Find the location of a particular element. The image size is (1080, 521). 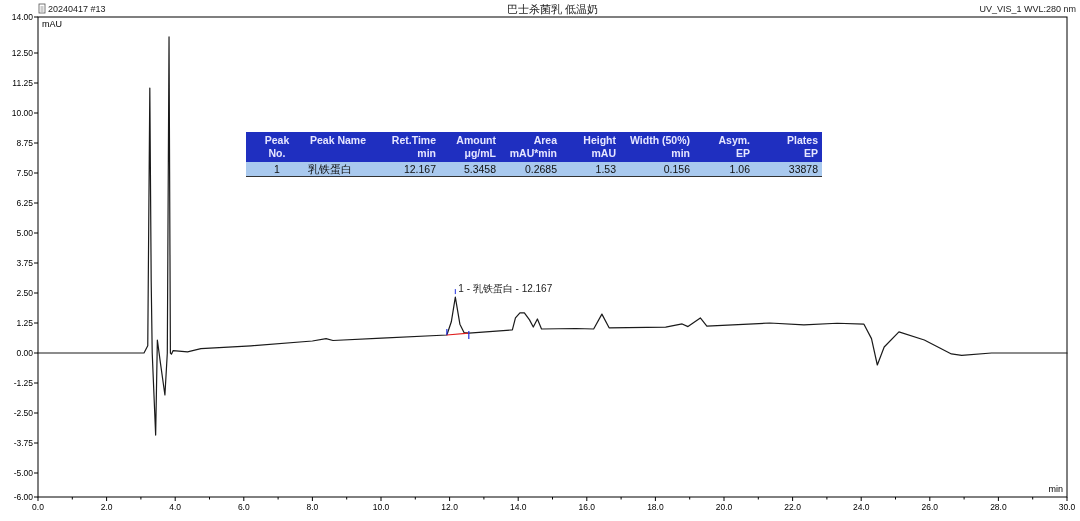

y-tick-label: 11.25 is located at coordinates (23, 83).